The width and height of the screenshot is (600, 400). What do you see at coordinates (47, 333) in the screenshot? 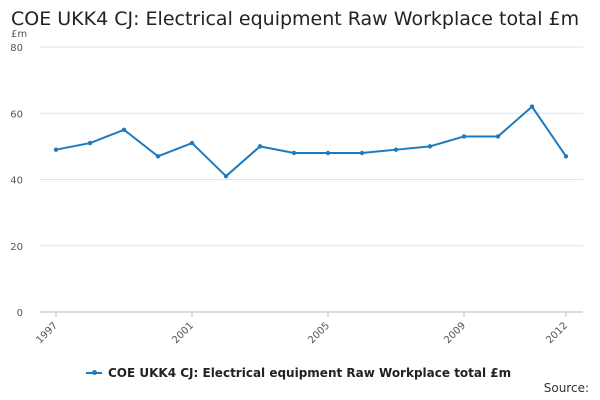
I see `x-tick-label: 1997` at bounding box center [47, 333].